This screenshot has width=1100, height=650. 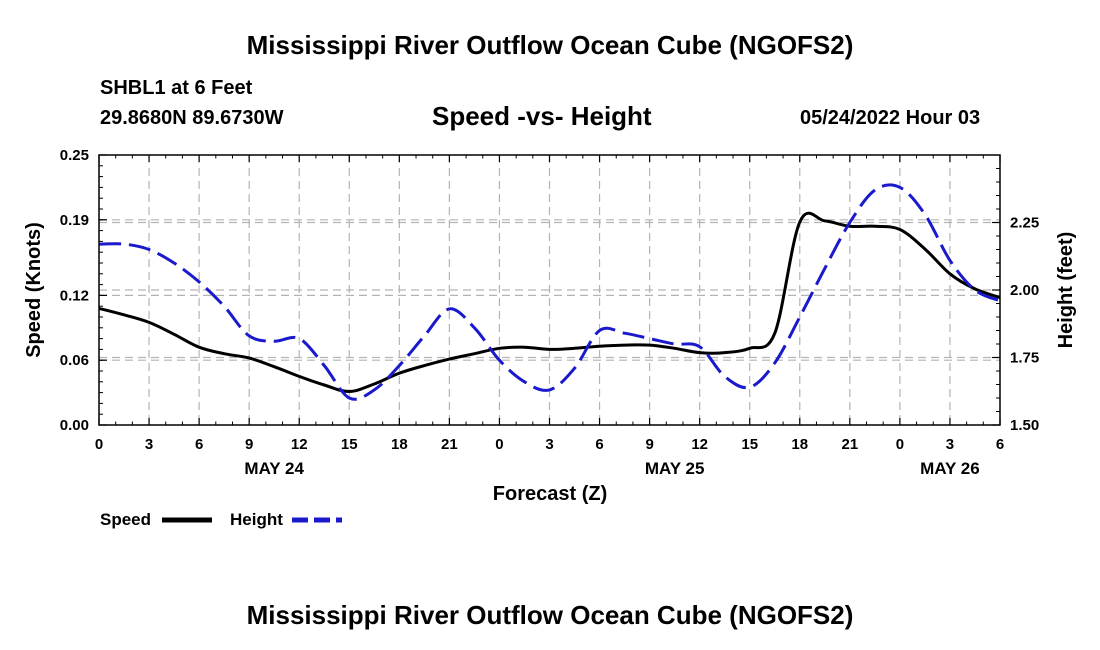 What do you see at coordinates (1024, 290) in the screenshot?
I see `y-tick-label-right: 2.00` at bounding box center [1024, 290].